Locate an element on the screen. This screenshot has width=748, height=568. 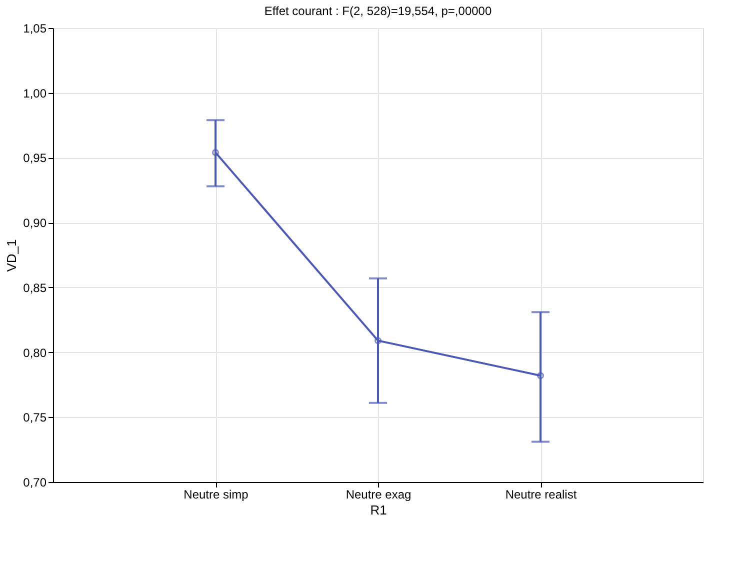
y-tick-label: 1,00 is located at coordinates (35, 93).